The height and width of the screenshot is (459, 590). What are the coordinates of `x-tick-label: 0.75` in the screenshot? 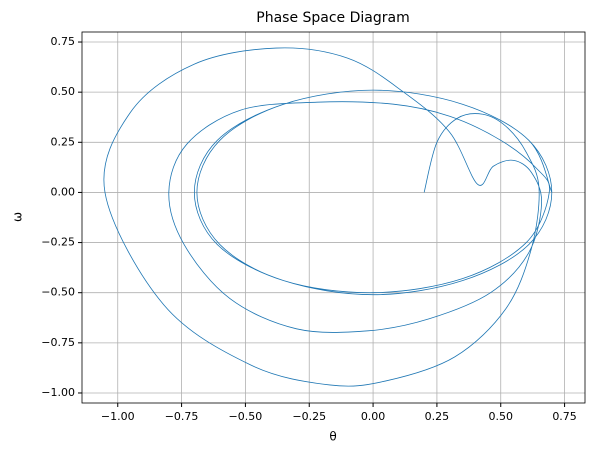 It's located at (564, 416).